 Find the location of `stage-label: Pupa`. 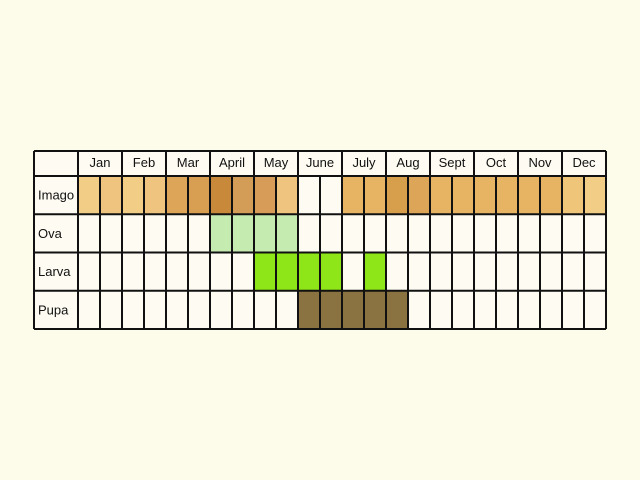

stage-label: Pupa is located at coordinates (53, 309).